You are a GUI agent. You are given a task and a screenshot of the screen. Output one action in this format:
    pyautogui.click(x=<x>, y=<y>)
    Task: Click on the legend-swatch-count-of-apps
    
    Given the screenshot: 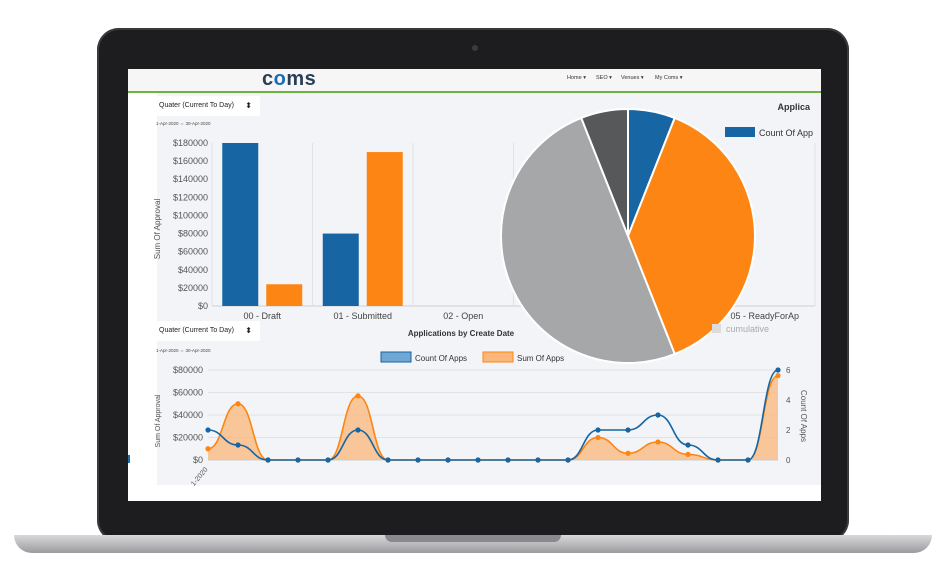 What is the action you would take?
    pyautogui.click(x=396, y=357)
    